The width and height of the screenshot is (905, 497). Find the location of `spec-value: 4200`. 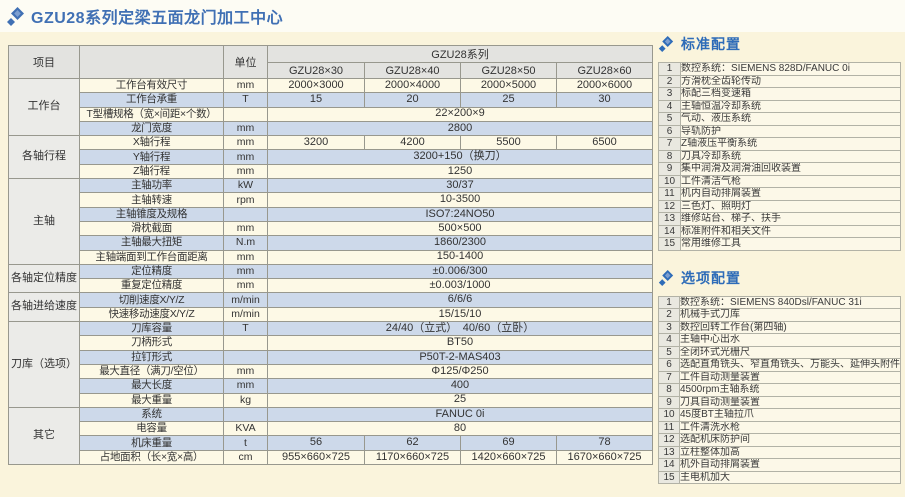

spec-value: 4200 is located at coordinates (412, 143).